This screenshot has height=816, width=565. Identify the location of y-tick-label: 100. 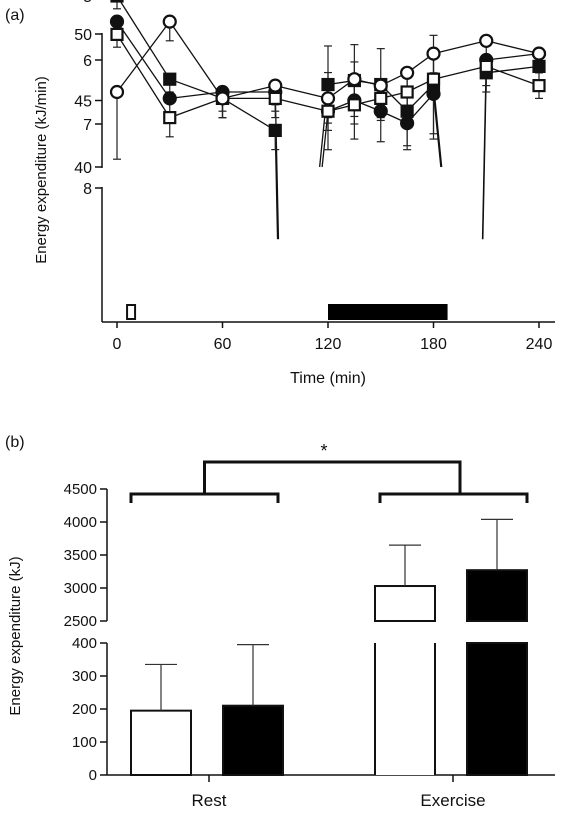
(84, 742).